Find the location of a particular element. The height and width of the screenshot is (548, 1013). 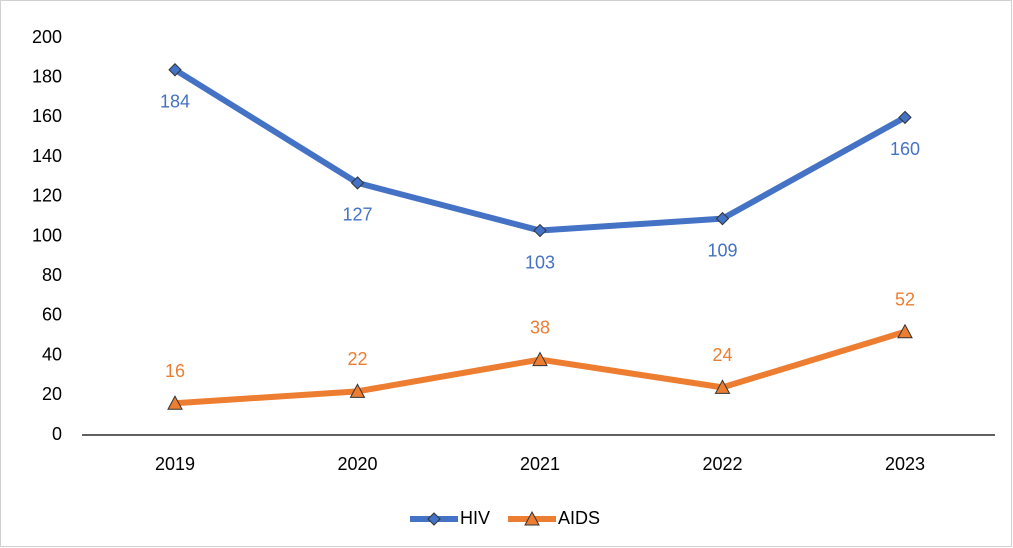

data-label: 38 is located at coordinates (540, 327).